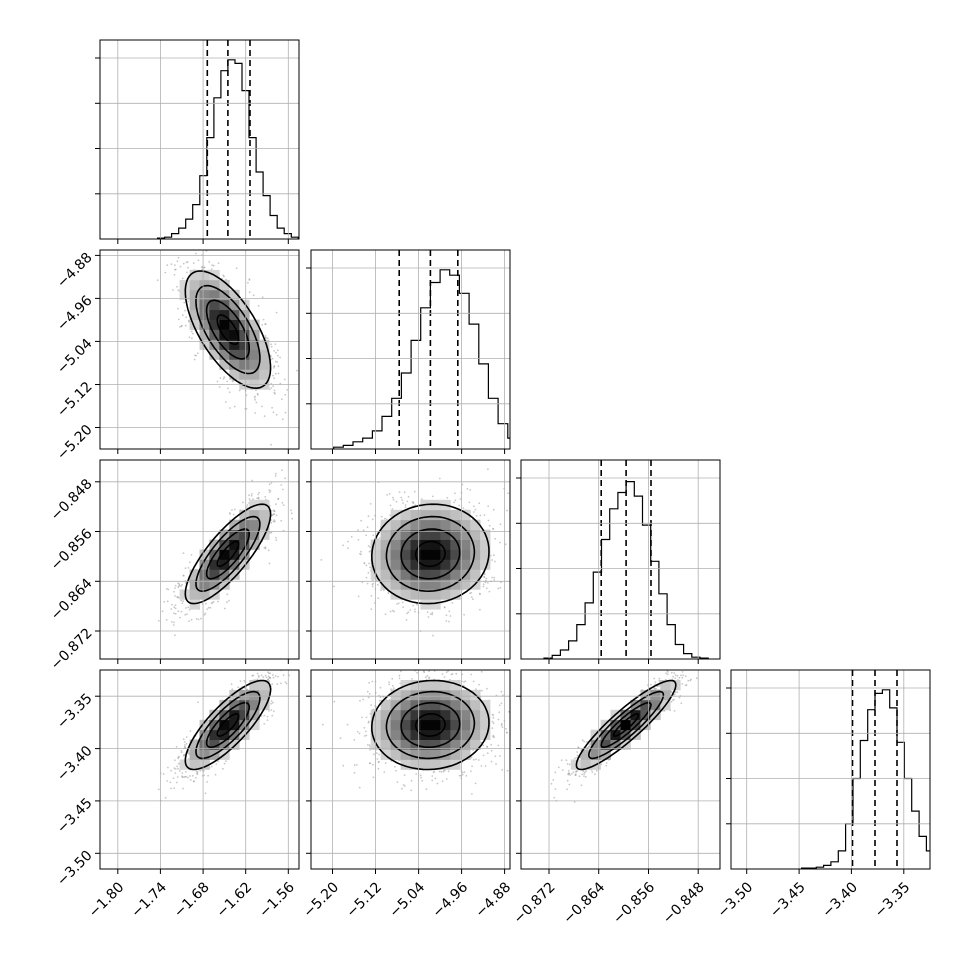 This screenshot has width=970, height=970. I want to click on x-tick-label: −3.50, so click(736, 900).